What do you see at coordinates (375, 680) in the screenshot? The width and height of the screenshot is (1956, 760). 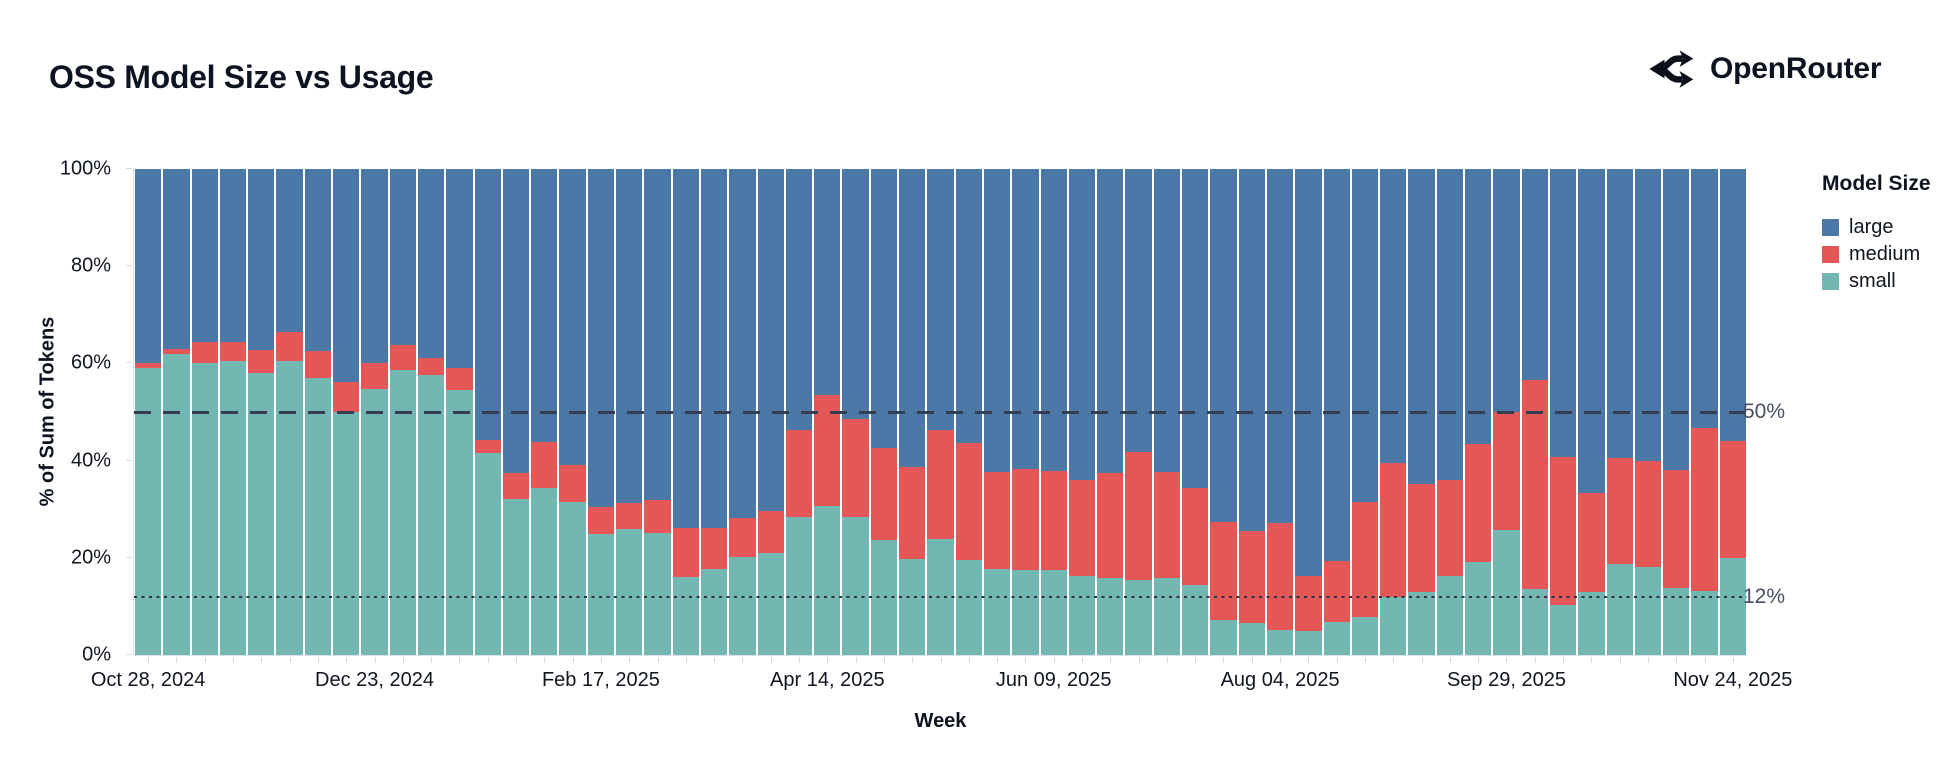 I see `x-tick-label-Dec 23, 2024: Dec 23, 2024` at bounding box center [375, 680].